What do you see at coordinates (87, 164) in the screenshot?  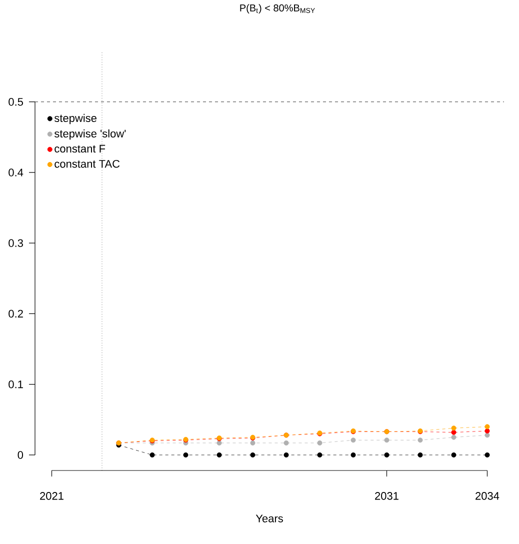 I see `legend-label: constant TAC` at bounding box center [87, 164].